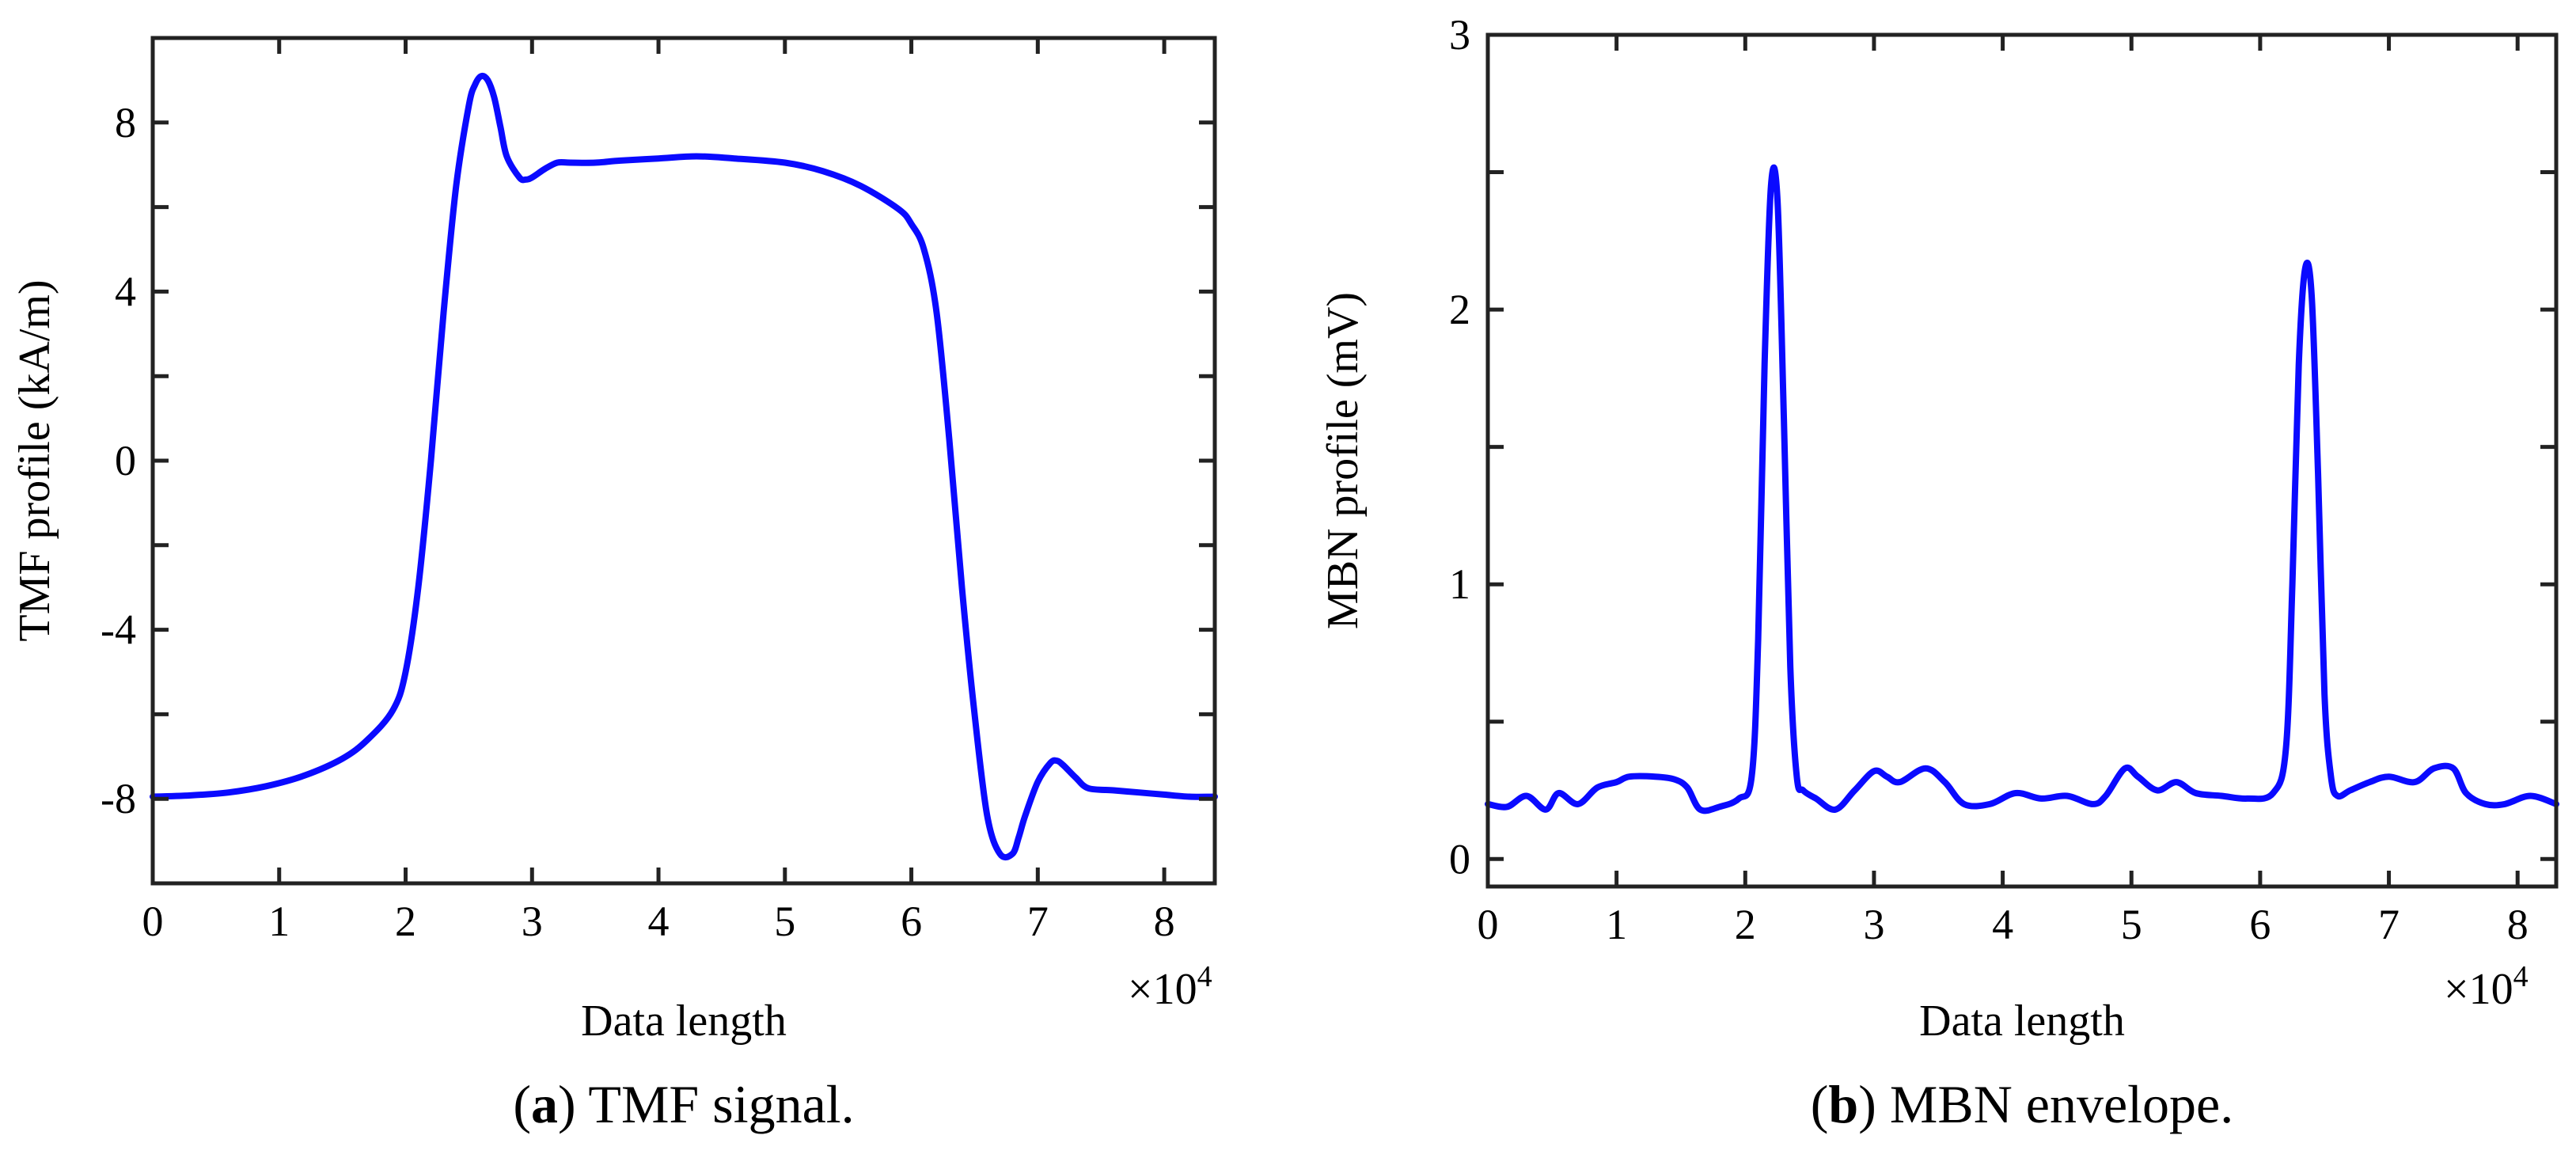 Image resolution: width=2576 pixels, height=1158 pixels. Describe the element at coordinates (1459, 35) in the screenshot. I see `mbn-y-tick-label: 3` at that location.